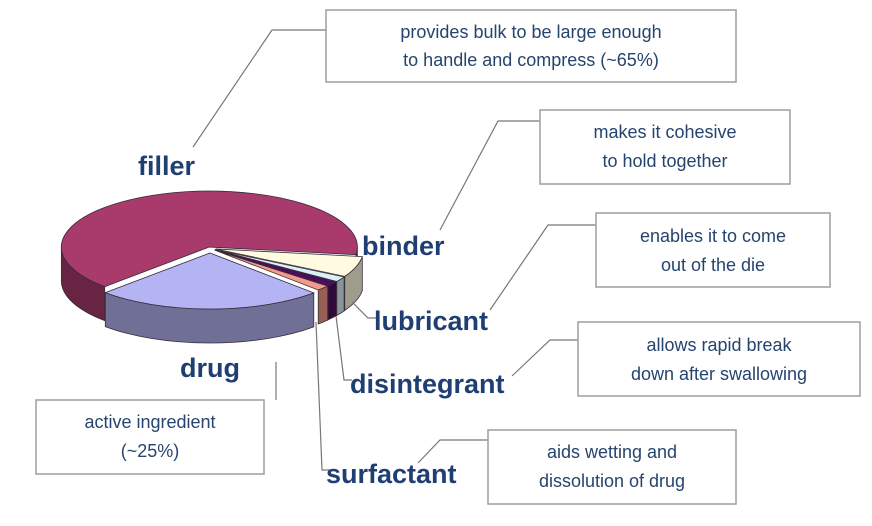 The image size is (872, 526). Describe the element at coordinates (612, 467) in the screenshot. I see `surfactant-note: aids wetting and dissolution of drug` at that location.